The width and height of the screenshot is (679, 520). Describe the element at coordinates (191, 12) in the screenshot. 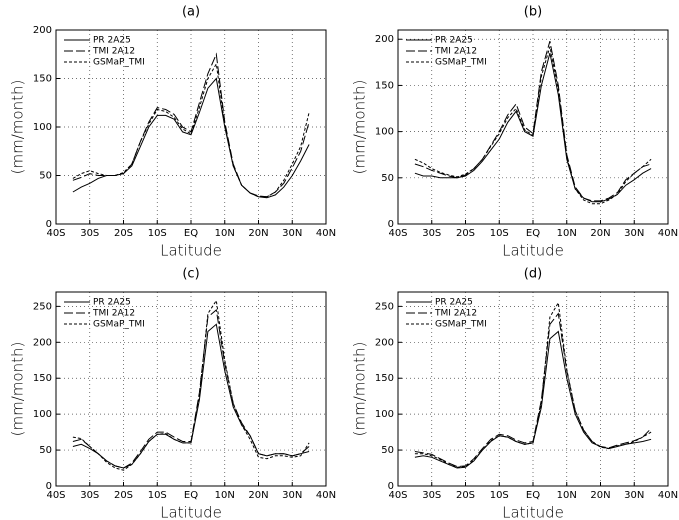

I see `panel-title: (a)` at that location.